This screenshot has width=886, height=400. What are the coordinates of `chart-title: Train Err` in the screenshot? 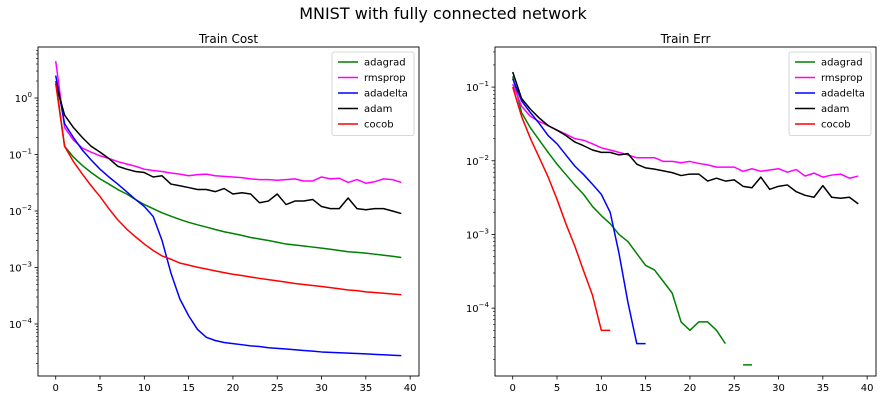 It's located at (685, 39).